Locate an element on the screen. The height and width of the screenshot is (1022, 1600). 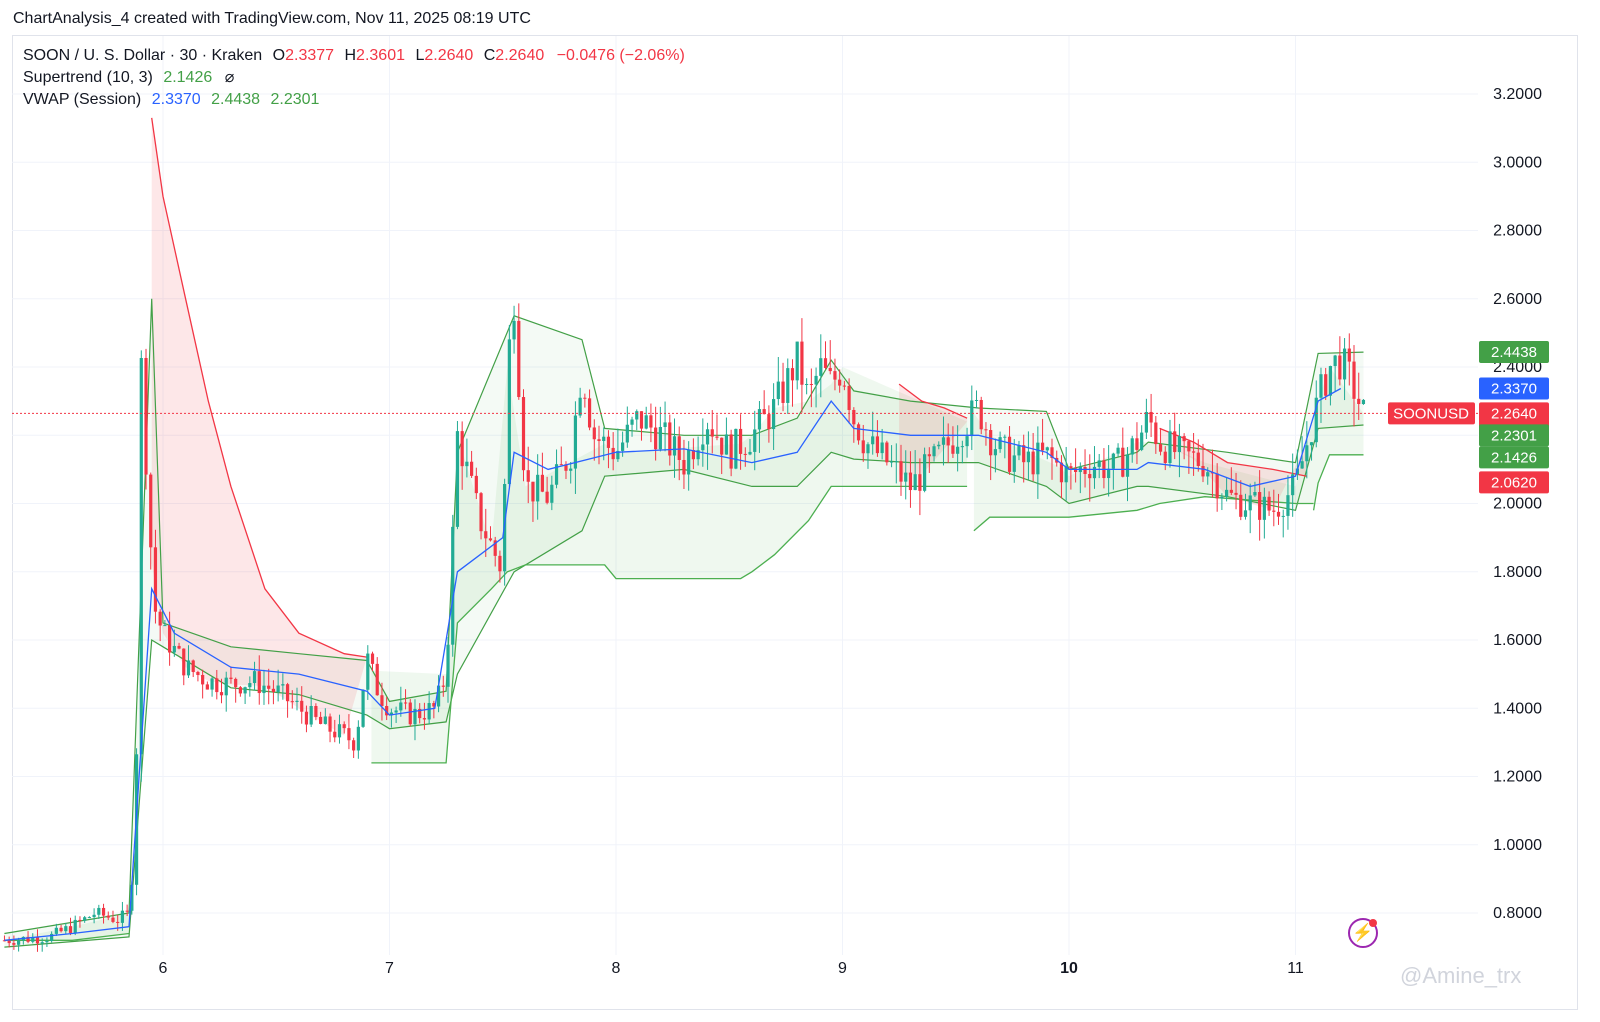
legend-supertrend-row: Supertrend (10, 3) 2.1426 ⌀ is located at coordinates (354, 78).